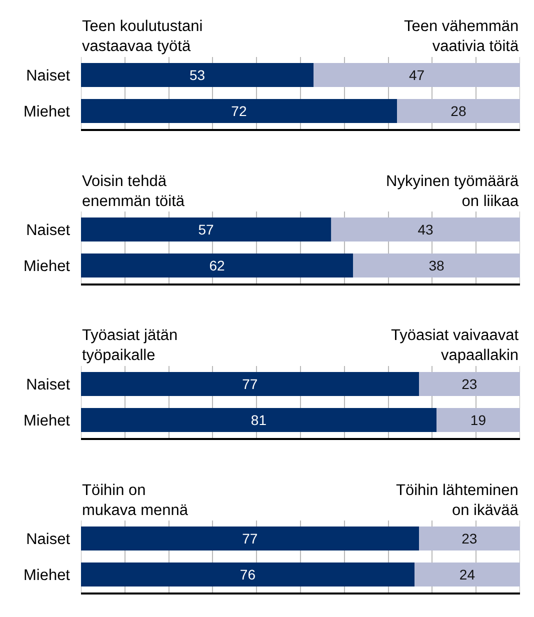 The width and height of the screenshot is (534, 617). Describe the element at coordinates (478, 420) in the screenshot. I see `data-label: 19` at that location.